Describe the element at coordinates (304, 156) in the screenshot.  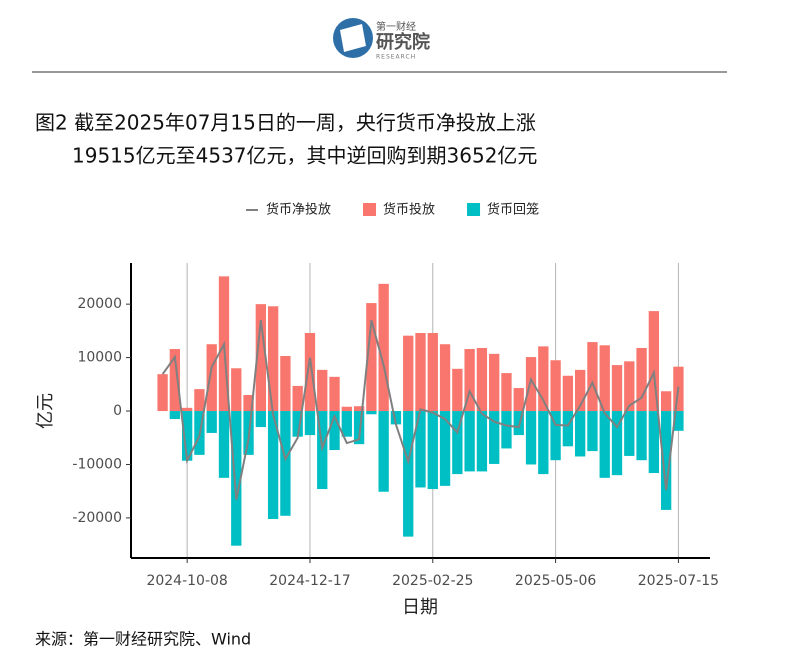
I see `chart-title: 19515亿元至4537亿元，其中逆回购到期3652亿元` at that location.